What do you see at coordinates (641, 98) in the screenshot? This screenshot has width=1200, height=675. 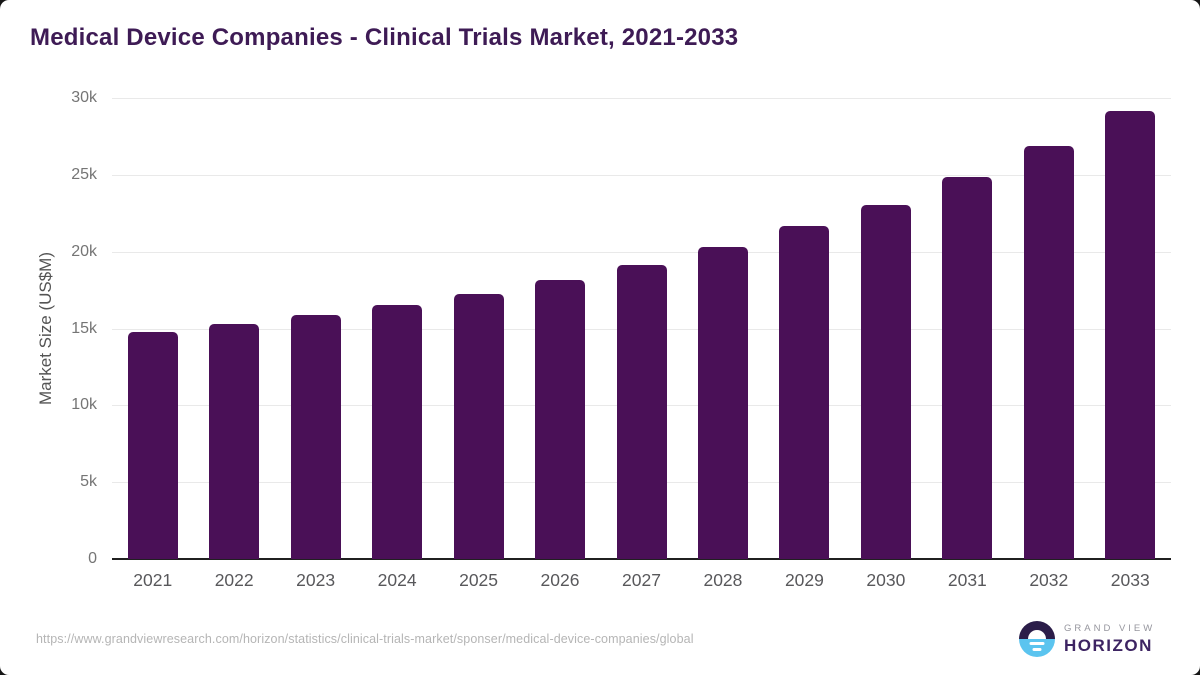 I see `gridline-30k` at bounding box center [641, 98].